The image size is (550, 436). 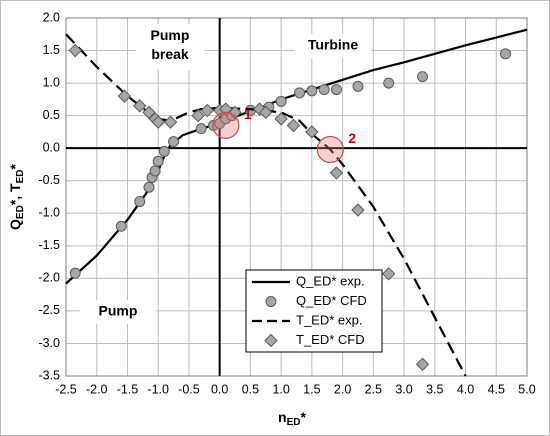 I want to click on x-tick-label: 0.5, so click(x=250, y=389).